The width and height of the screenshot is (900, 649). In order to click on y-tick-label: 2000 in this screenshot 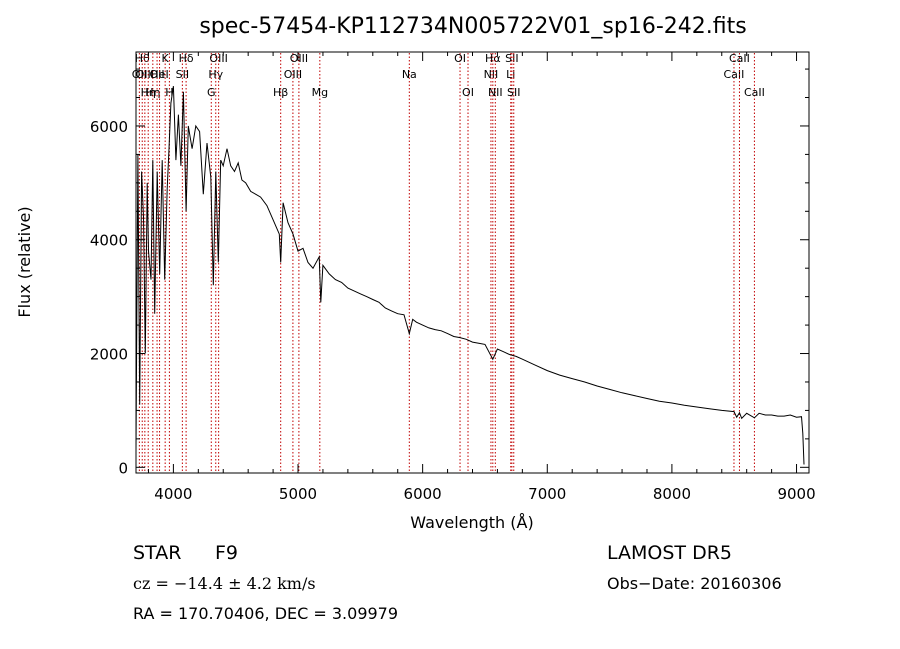, I will do `click(109, 355)`.